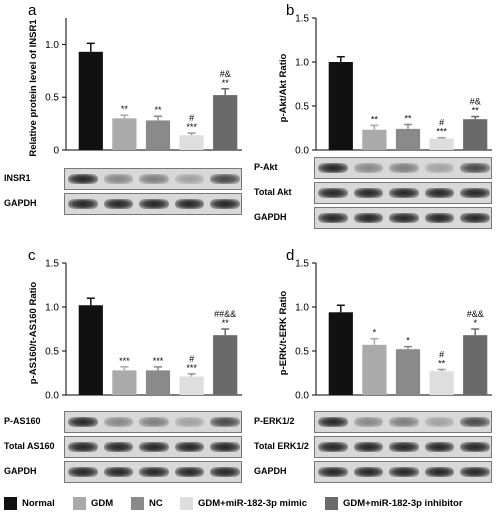 This screenshot has width=500, height=517. What do you see at coordinates (253, 503) in the screenshot?
I see `legend-label: GDM+miR-182-3p mimic` at bounding box center [253, 503].